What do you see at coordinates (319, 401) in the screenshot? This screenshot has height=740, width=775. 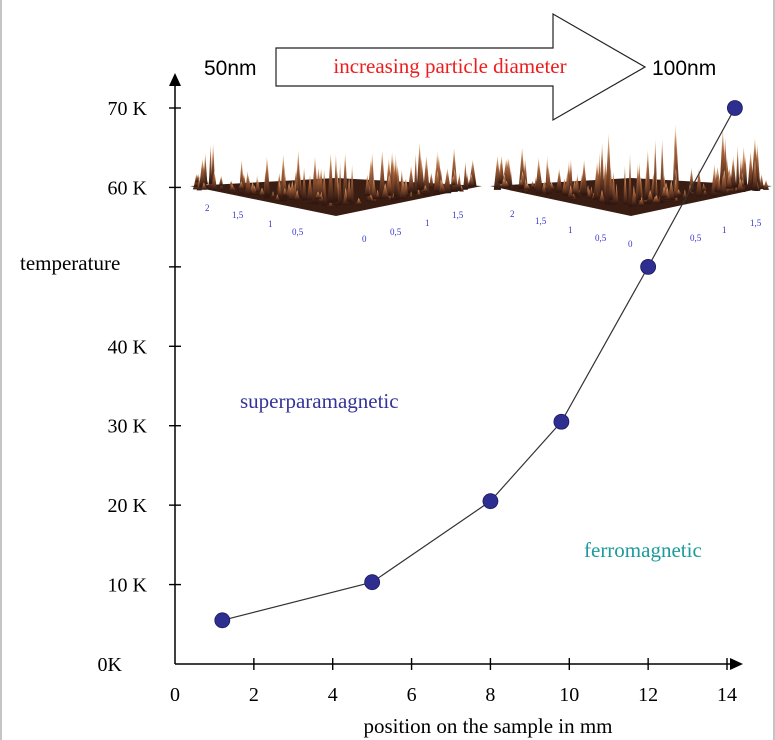 I see `superparamagnetic-label: superparamagnetic` at bounding box center [319, 401].